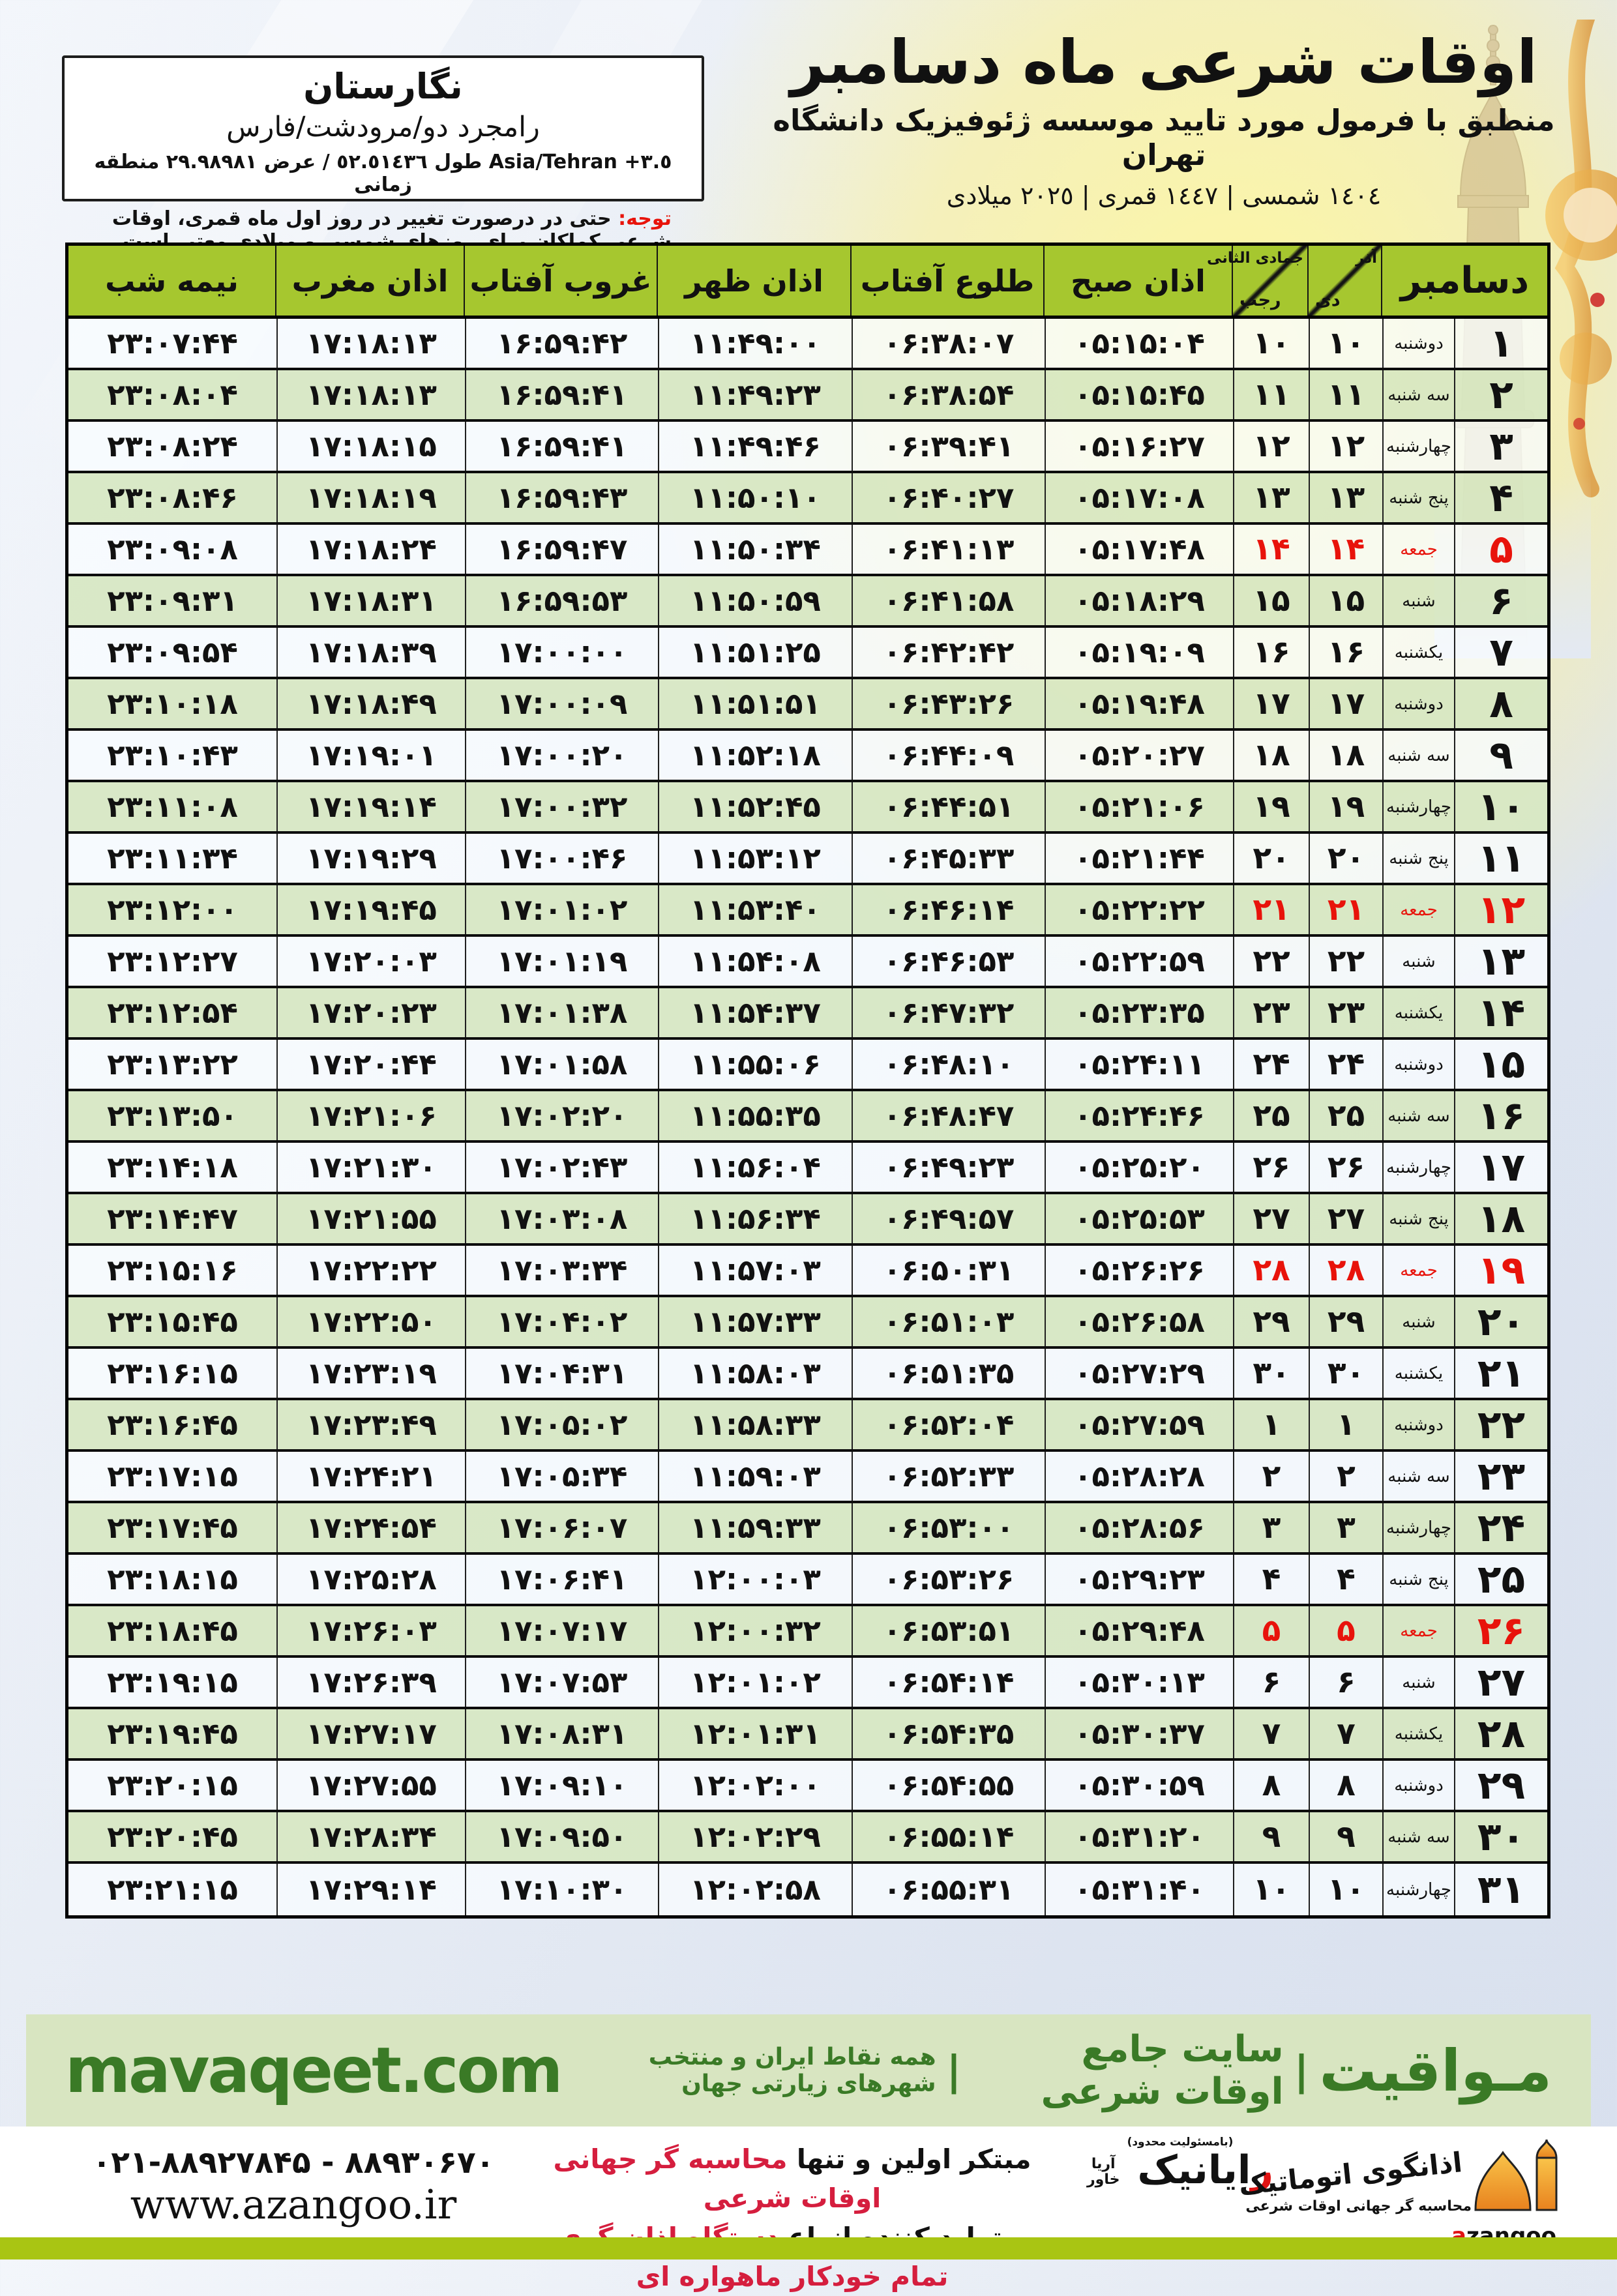 This screenshot has height=2296, width=1617. Describe the element at coordinates (1328, 300) in the screenshot. I see `header-dey: دی` at that location.